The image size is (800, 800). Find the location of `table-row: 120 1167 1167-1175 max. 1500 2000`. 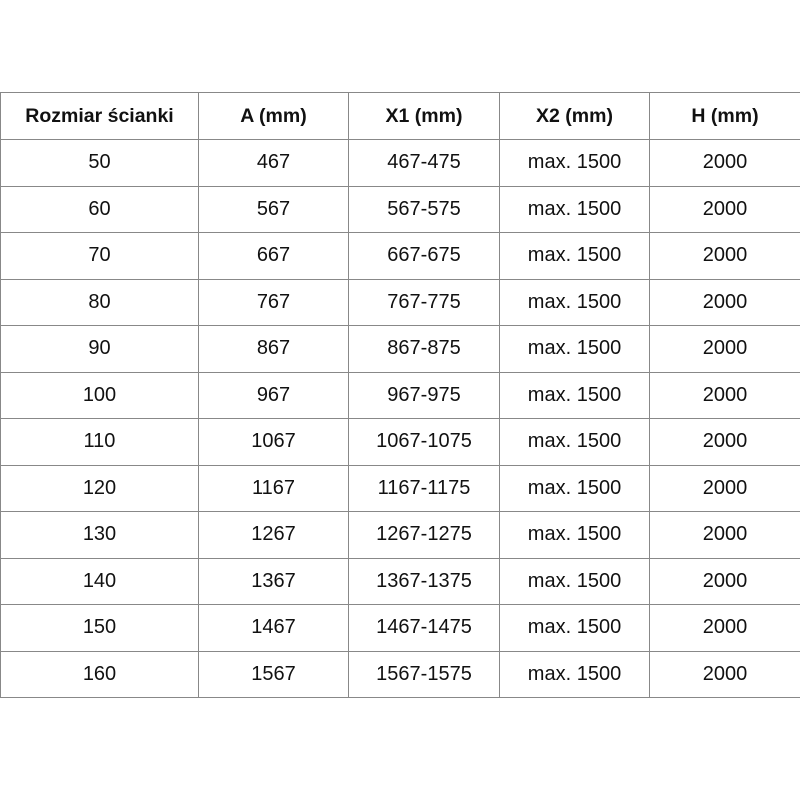

table-row: 120 1167 1167-1175 max. 1500 2000 is located at coordinates (400, 488).